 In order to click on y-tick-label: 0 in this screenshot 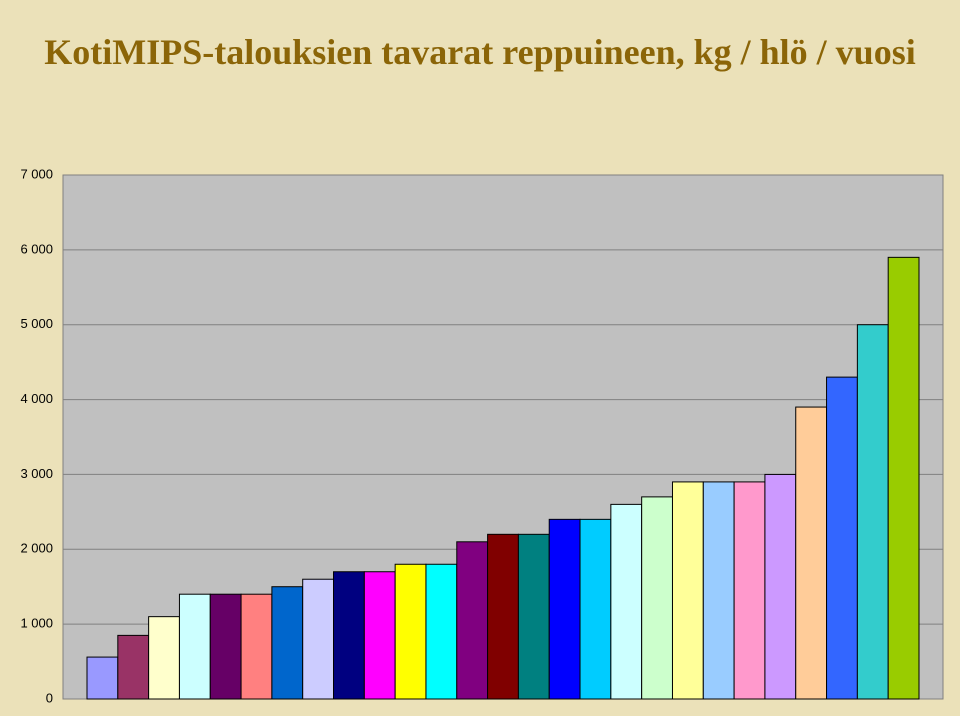, I will do `click(49, 697)`.